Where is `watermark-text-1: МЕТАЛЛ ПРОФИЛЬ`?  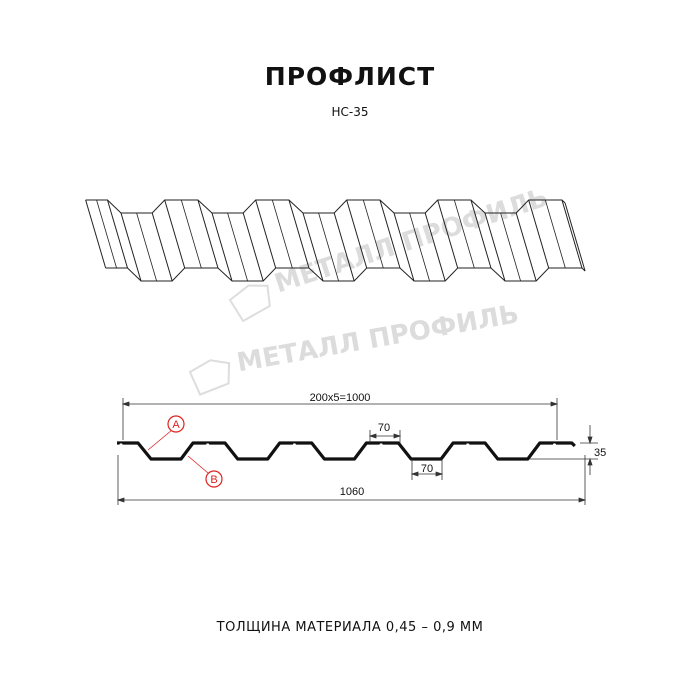
watermark-text-1: МЕТАЛЛ ПРОФИЛЬ is located at coordinates (411, 241).